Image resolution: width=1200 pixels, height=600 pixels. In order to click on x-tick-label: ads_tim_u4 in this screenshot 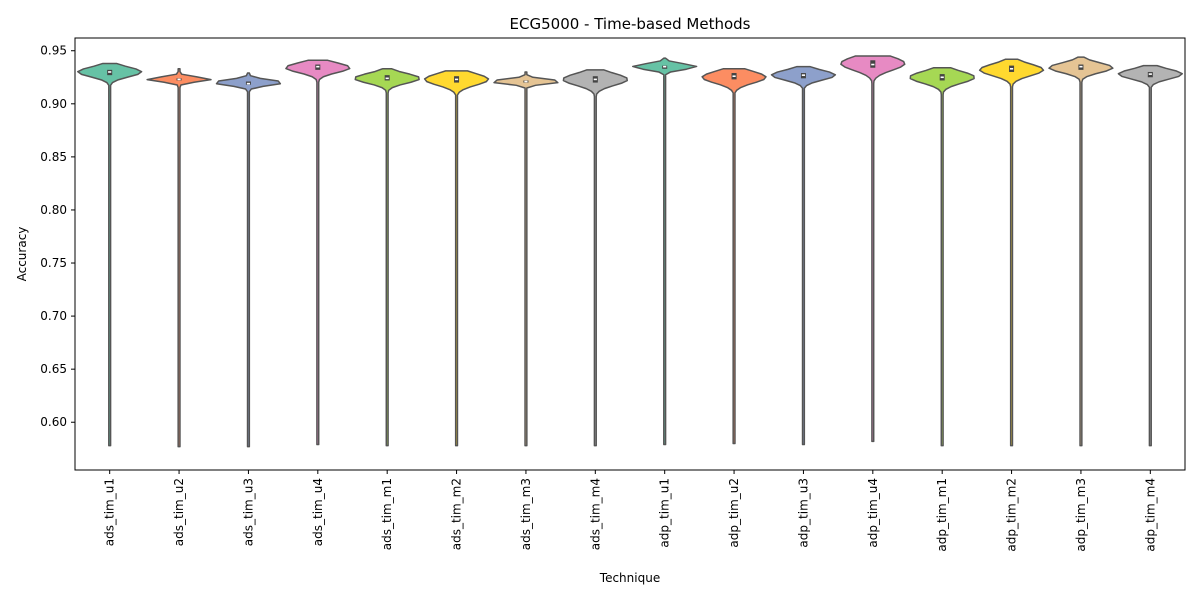, I will do `click(318, 512)`.